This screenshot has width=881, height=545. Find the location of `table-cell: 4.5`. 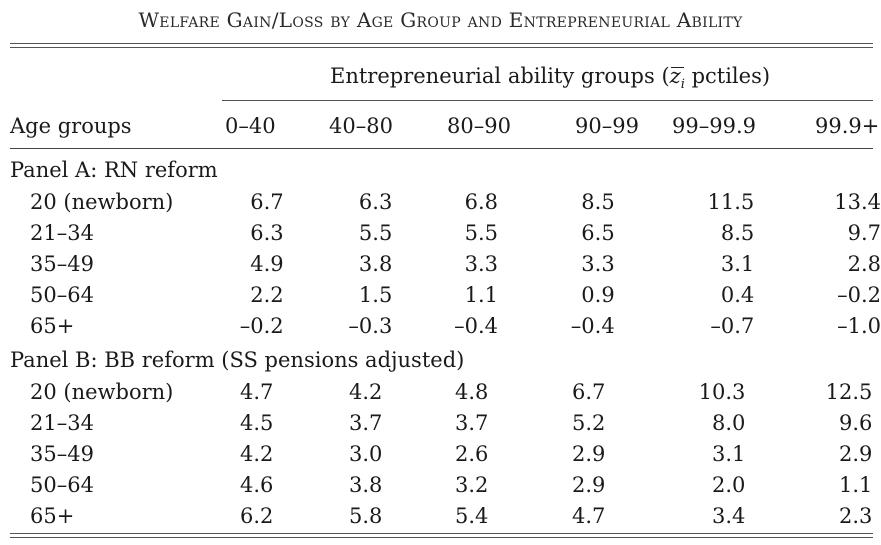

table-cell: 4.5 is located at coordinates (257, 423).